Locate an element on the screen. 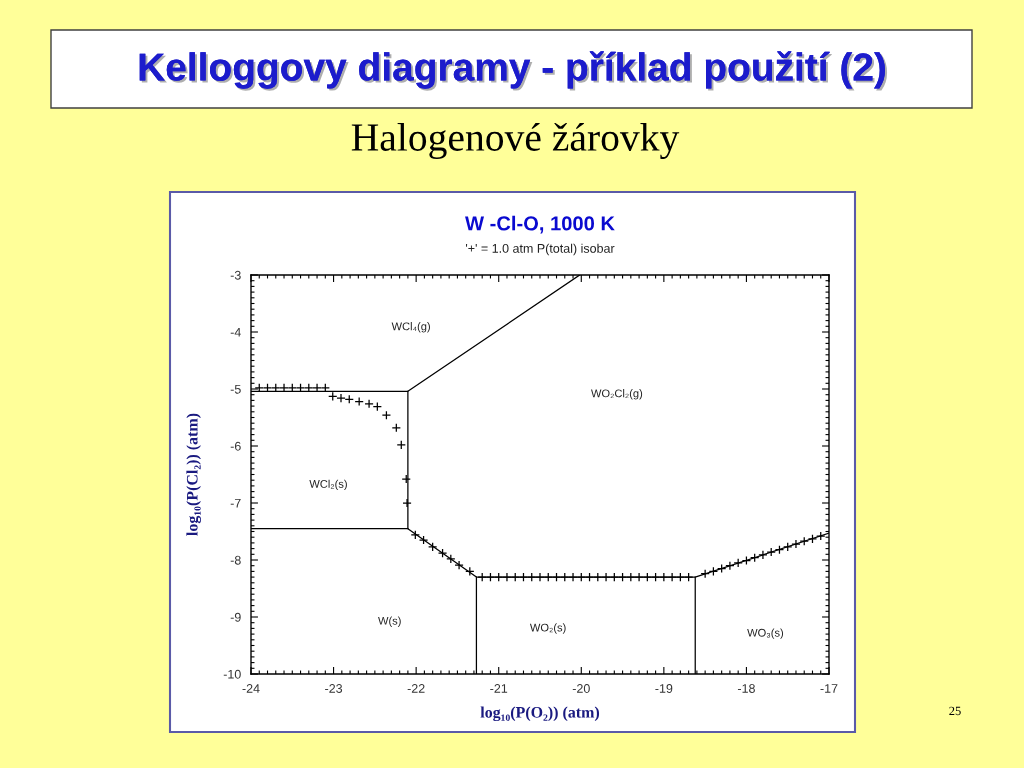  x-tick-label: -24 is located at coordinates (251, 688).